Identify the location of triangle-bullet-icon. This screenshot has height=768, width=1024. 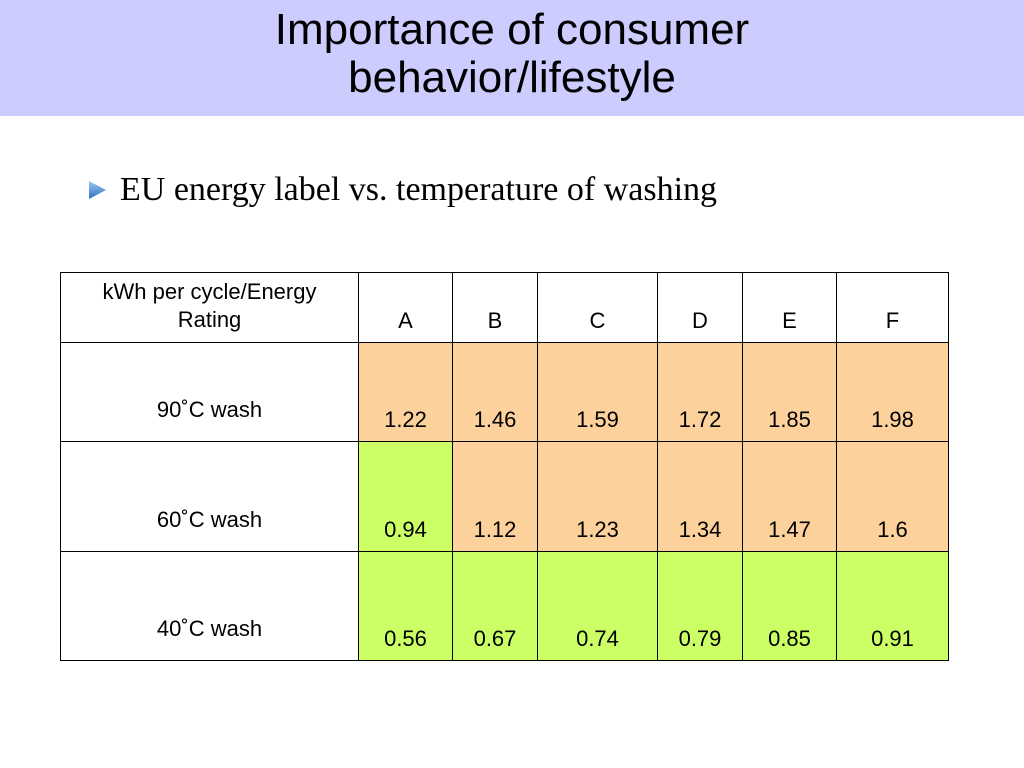
(97, 190).